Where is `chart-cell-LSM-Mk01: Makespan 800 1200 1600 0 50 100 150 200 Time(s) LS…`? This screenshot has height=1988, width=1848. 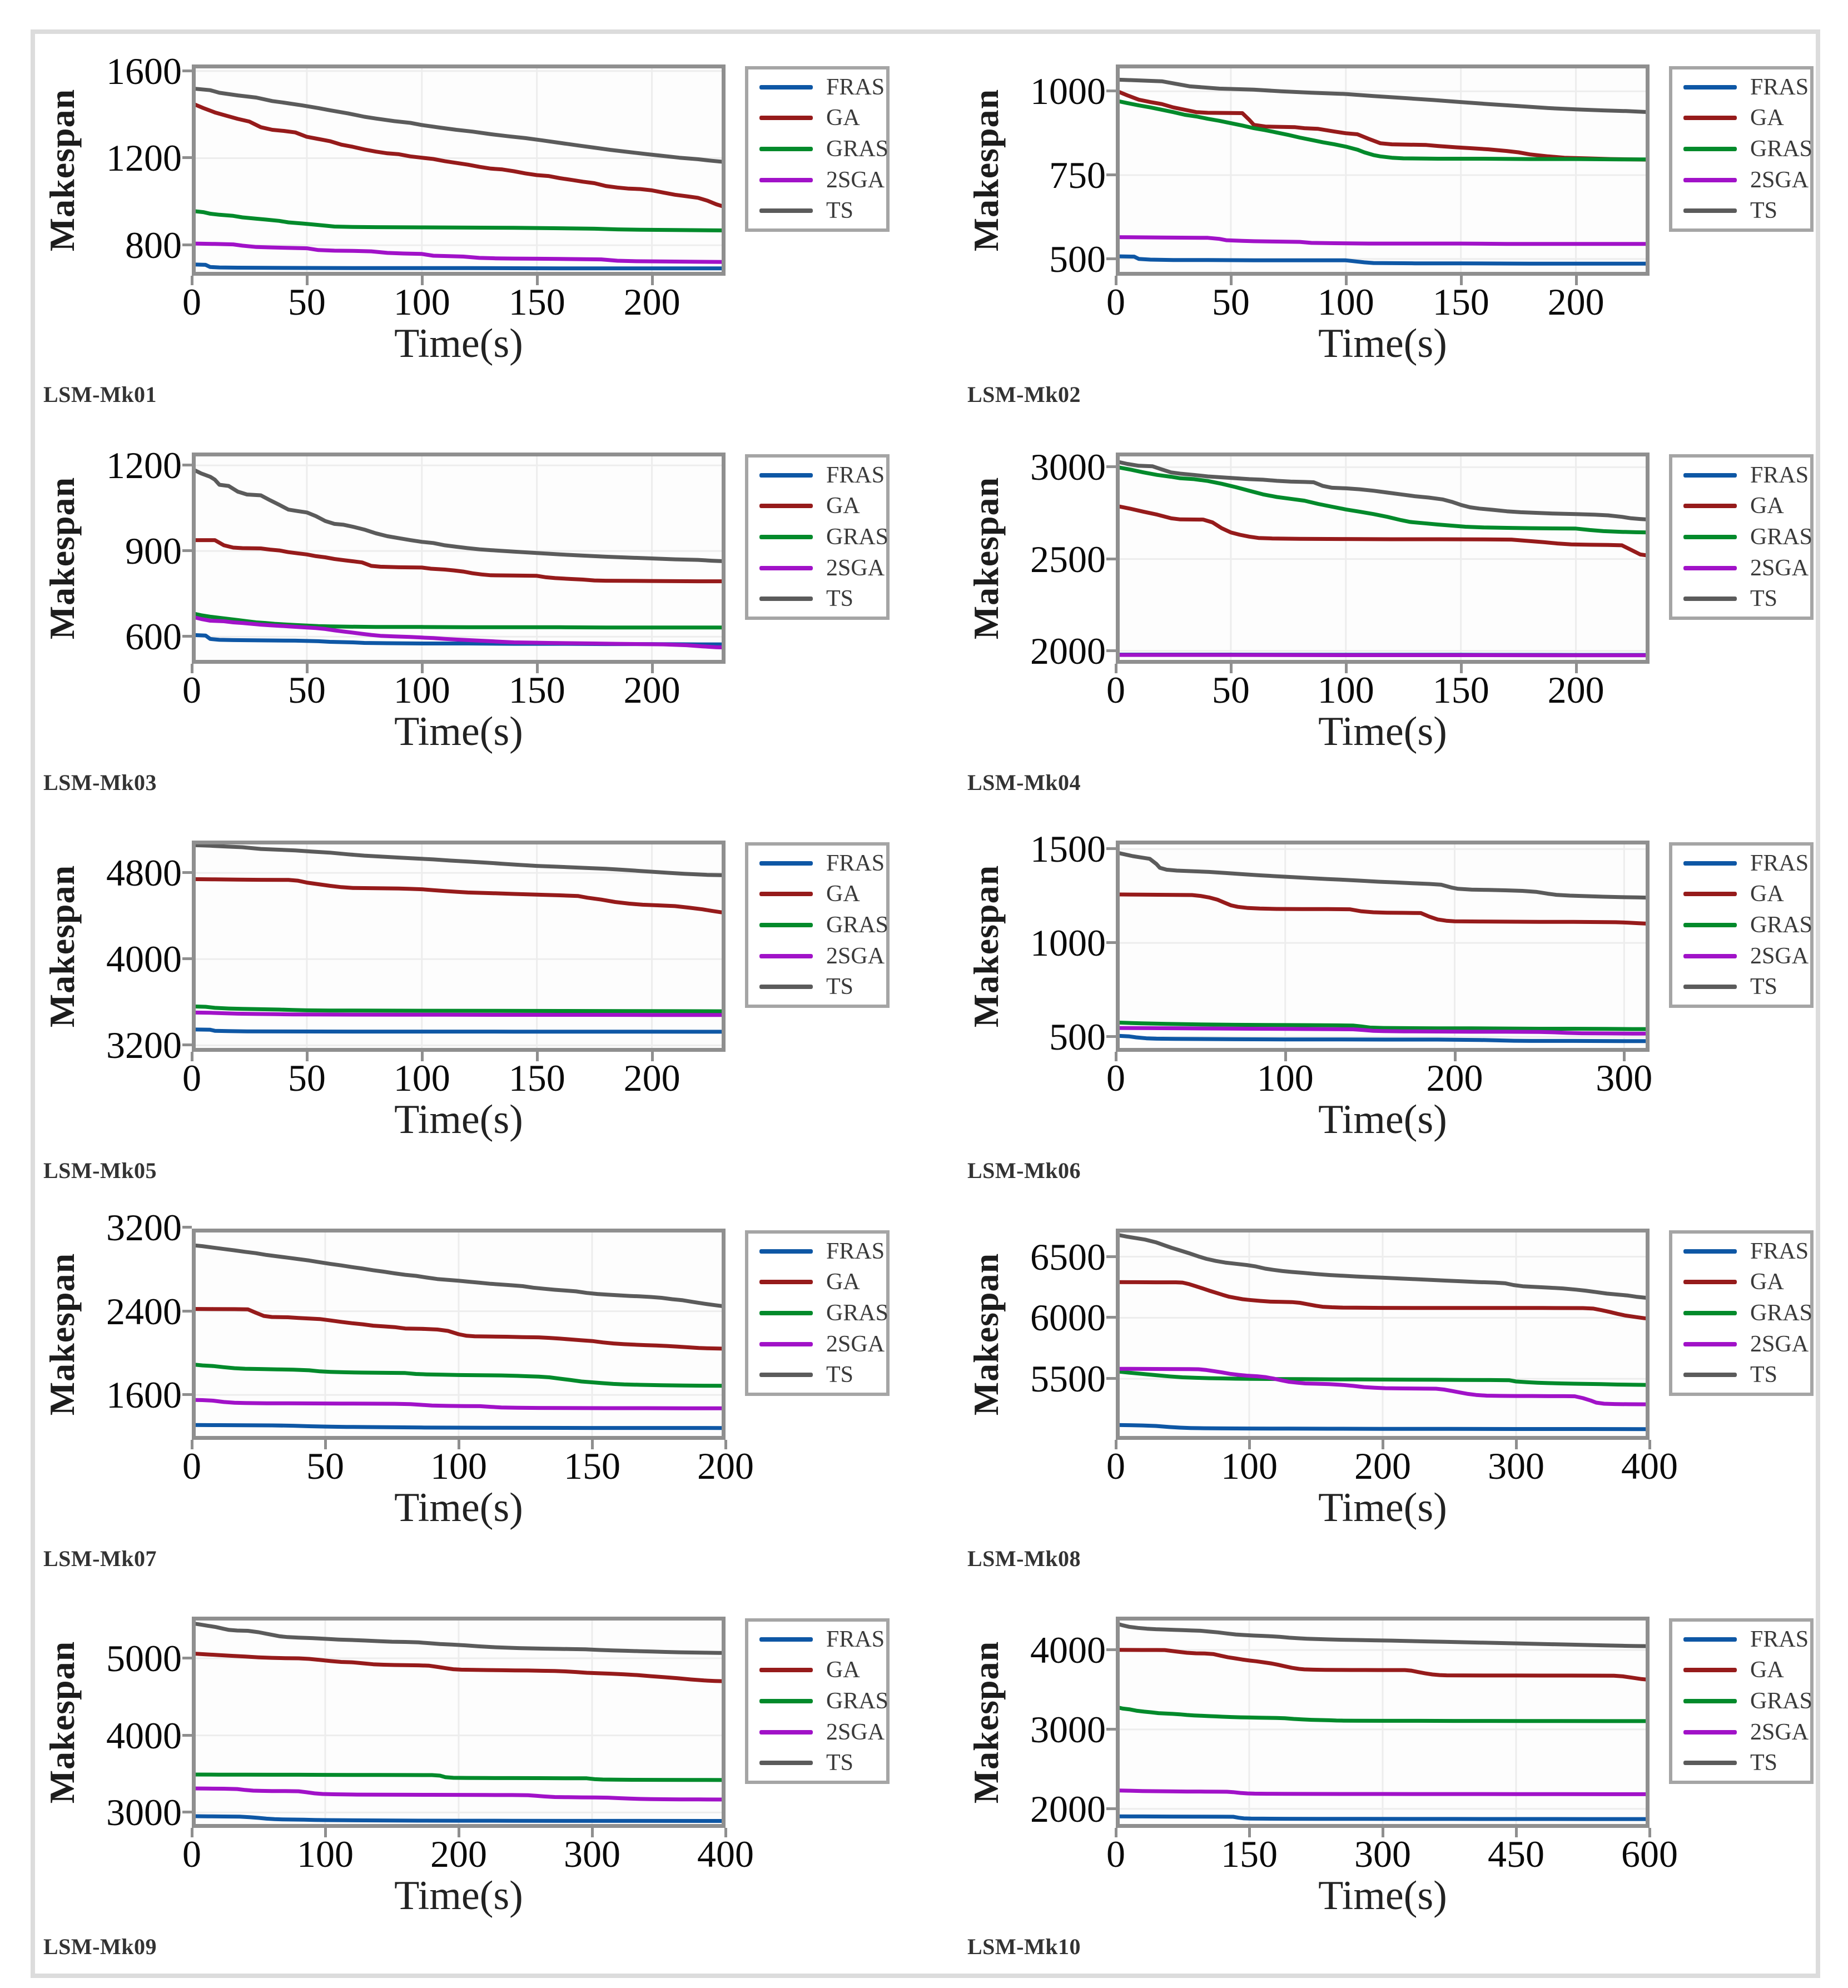
chart-cell-LSM-Mk01: Makespan 800 1200 1600 0 50 100 150 200 Time(s) LS… is located at coordinates (462, 242).